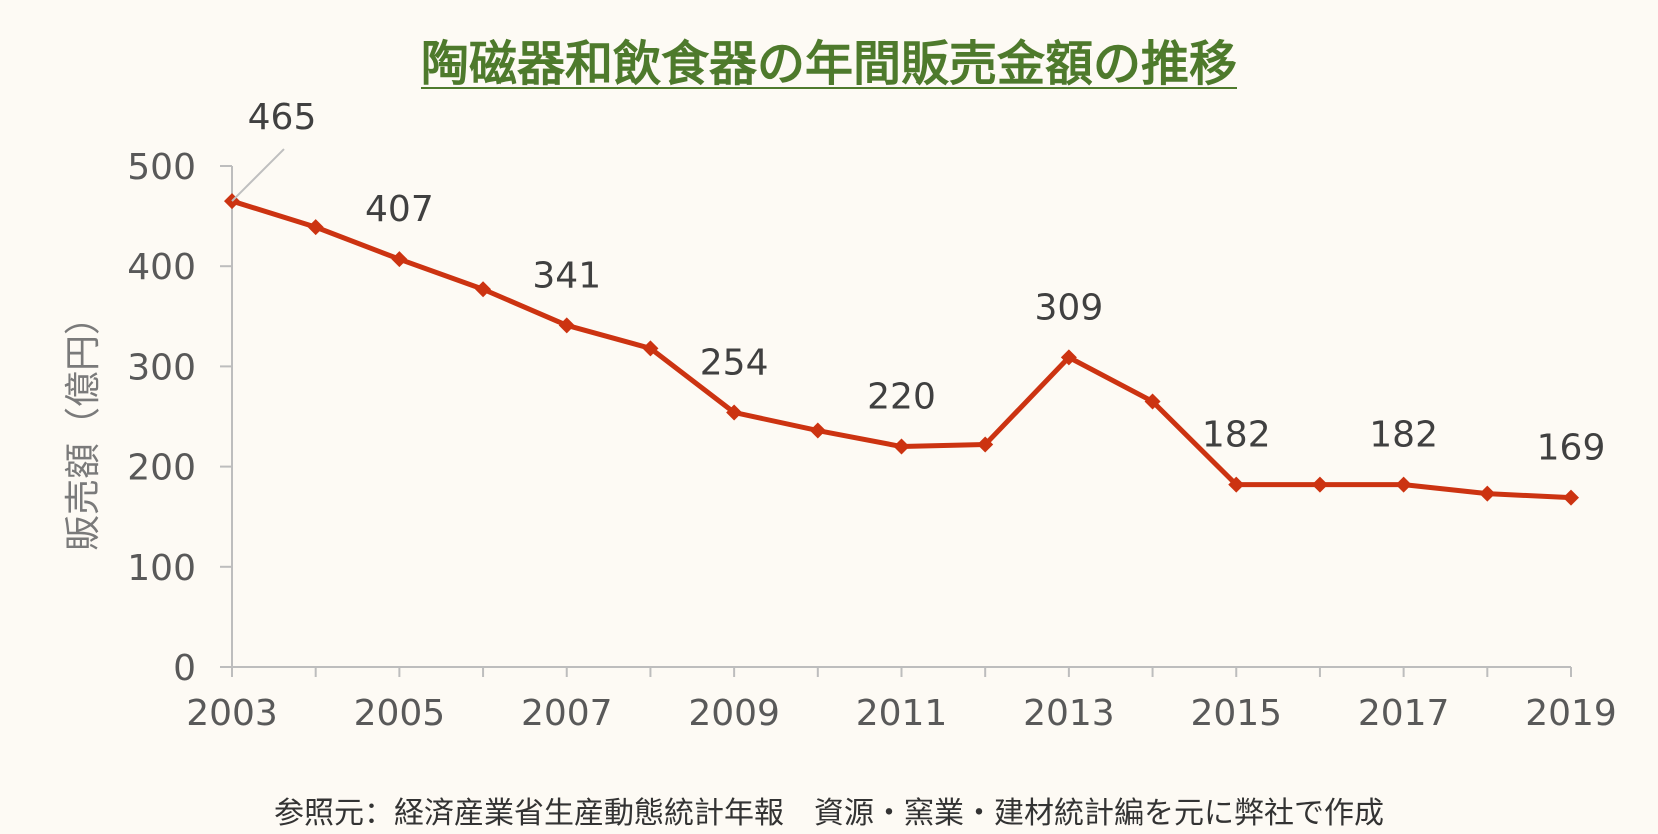 Image resolution: width=1658 pixels, height=834 pixels. What do you see at coordinates (902, 713) in the screenshot?
I see `x-tick-label: 2011` at bounding box center [902, 713].